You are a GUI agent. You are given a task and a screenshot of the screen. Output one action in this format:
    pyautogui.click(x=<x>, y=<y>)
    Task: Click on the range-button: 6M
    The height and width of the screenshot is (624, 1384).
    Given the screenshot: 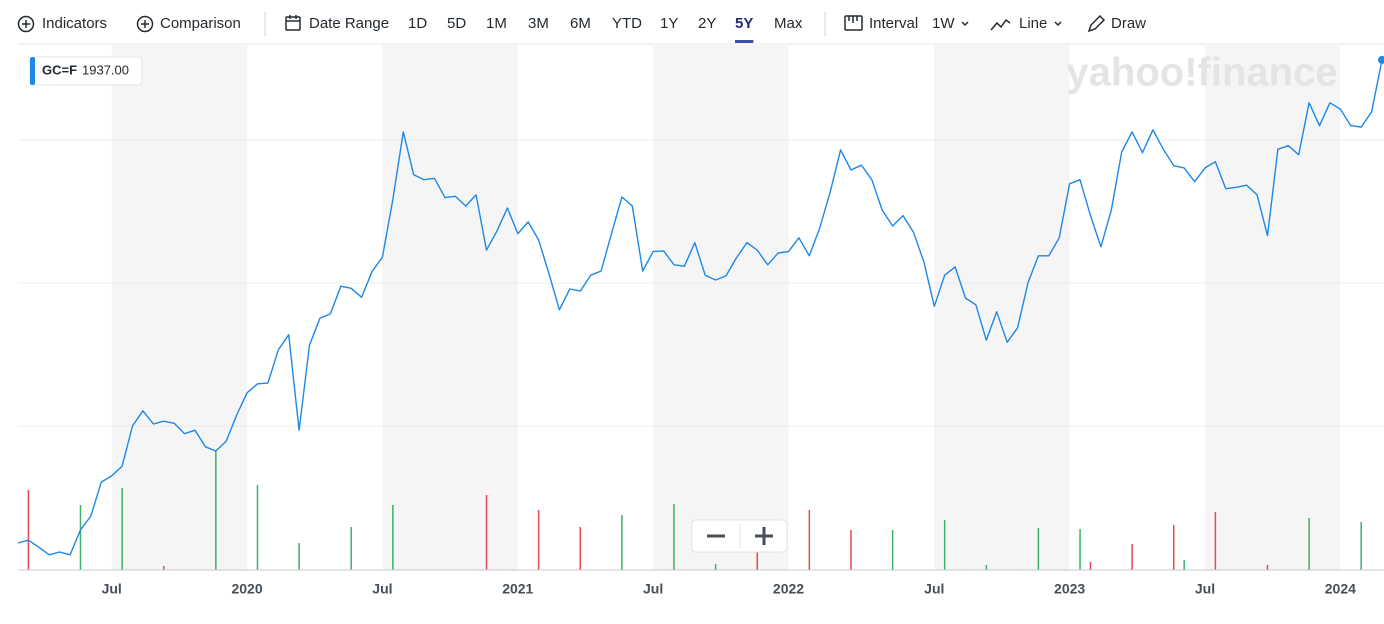 What is the action you would take?
    pyautogui.click(x=580, y=23)
    